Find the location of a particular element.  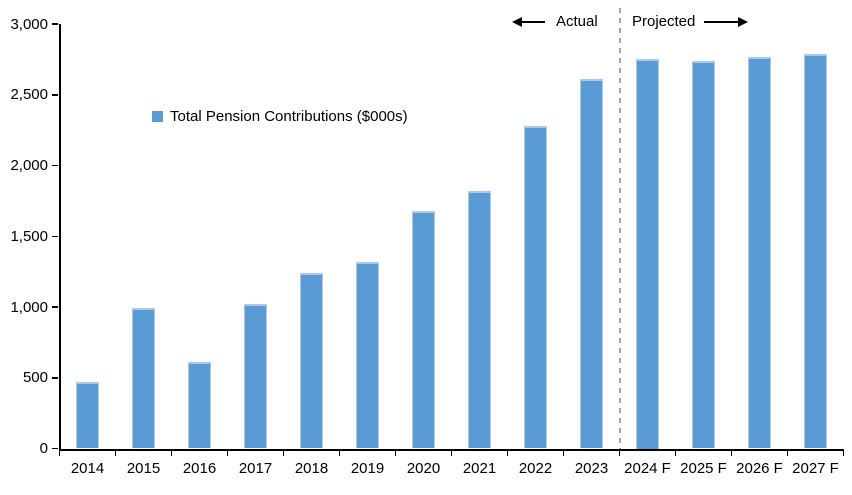

y-axis-tick-label: 2,500 is located at coordinates (29, 95).